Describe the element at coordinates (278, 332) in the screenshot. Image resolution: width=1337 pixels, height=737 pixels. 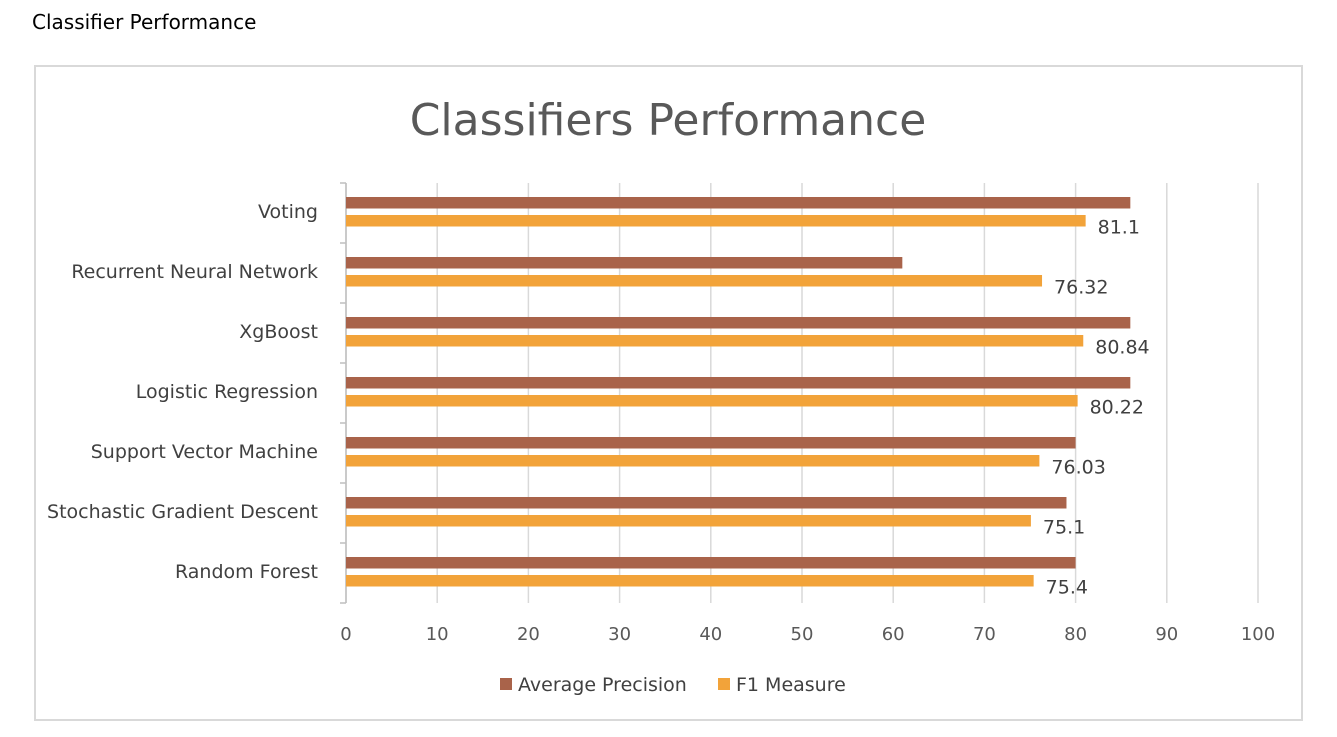
I see `category-label: XgBoost` at that location.